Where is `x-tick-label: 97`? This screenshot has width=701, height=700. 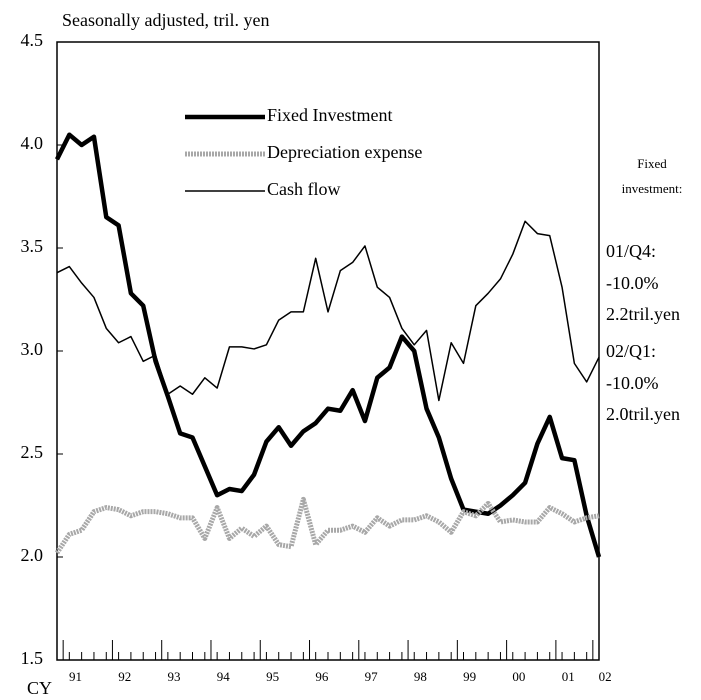 x-tick-label: 97 is located at coordinates (372, 676).